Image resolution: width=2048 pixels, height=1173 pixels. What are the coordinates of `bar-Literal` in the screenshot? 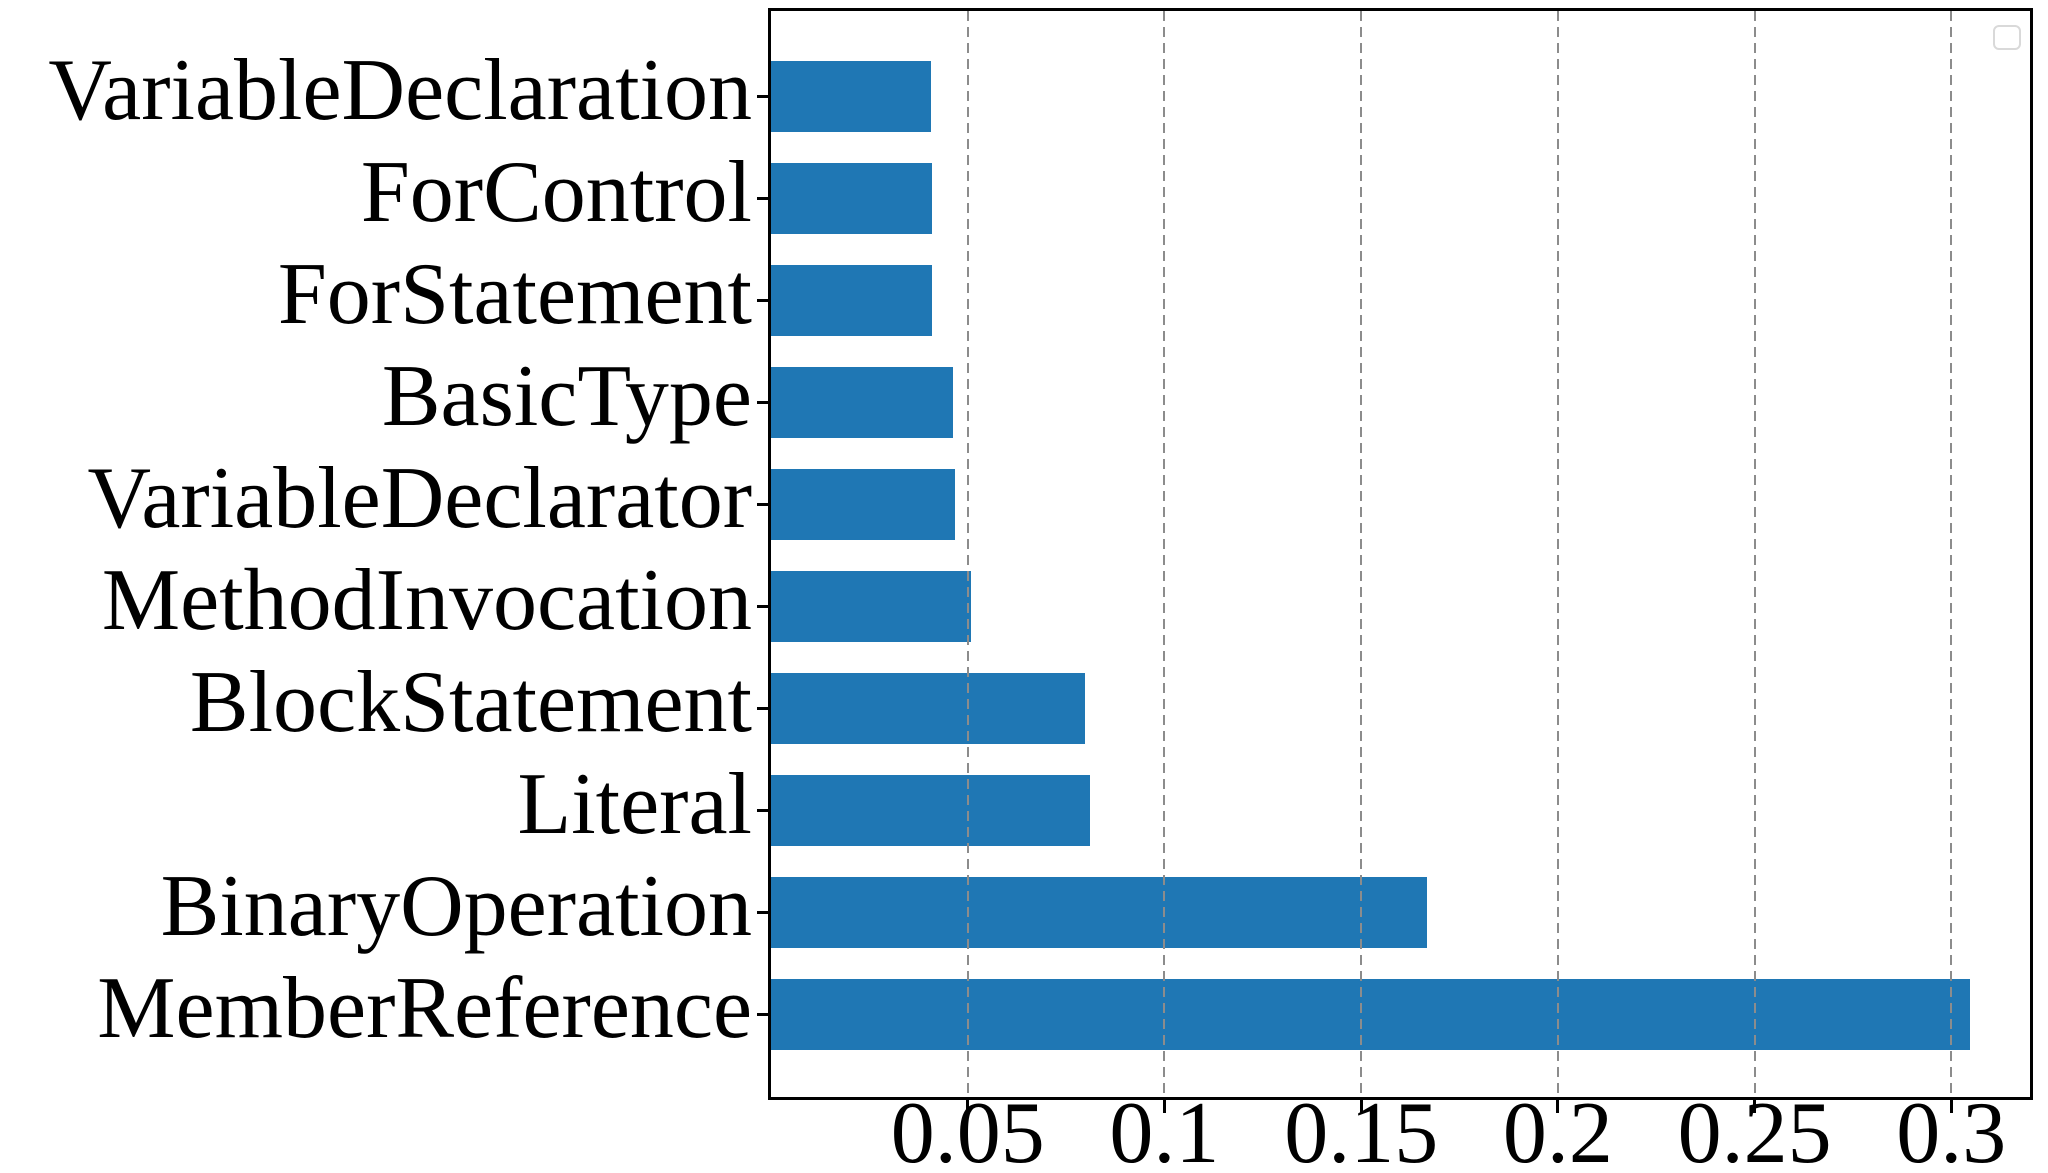 It's located at (930, 810).